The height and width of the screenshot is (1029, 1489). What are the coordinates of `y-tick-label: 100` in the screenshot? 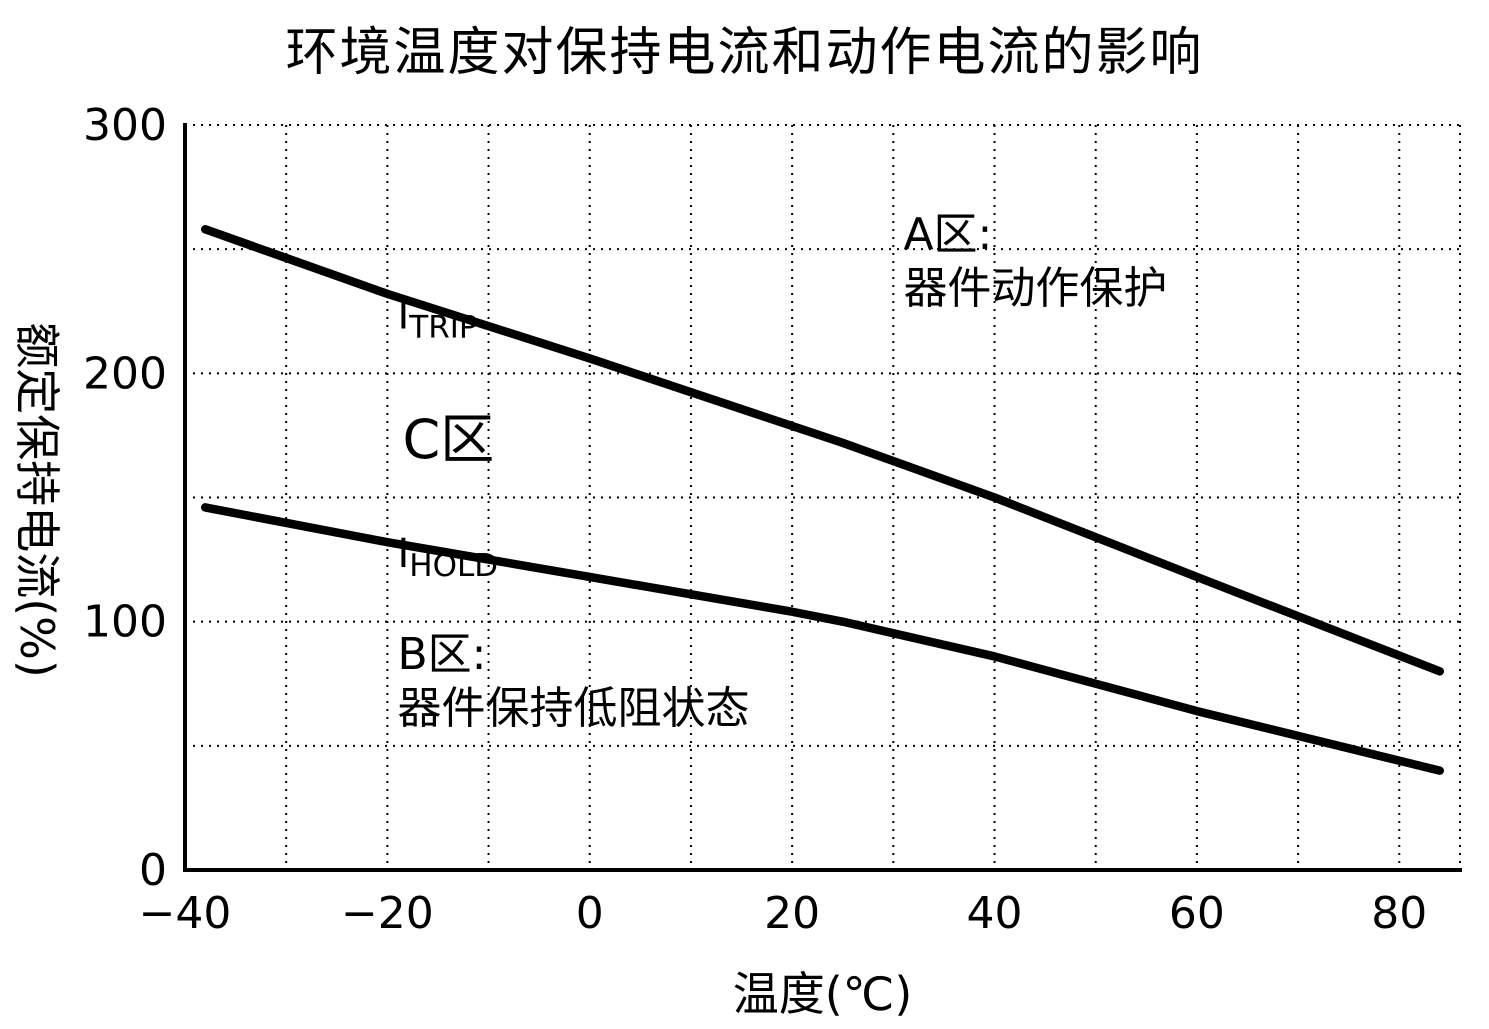 It's located at (125, 622).